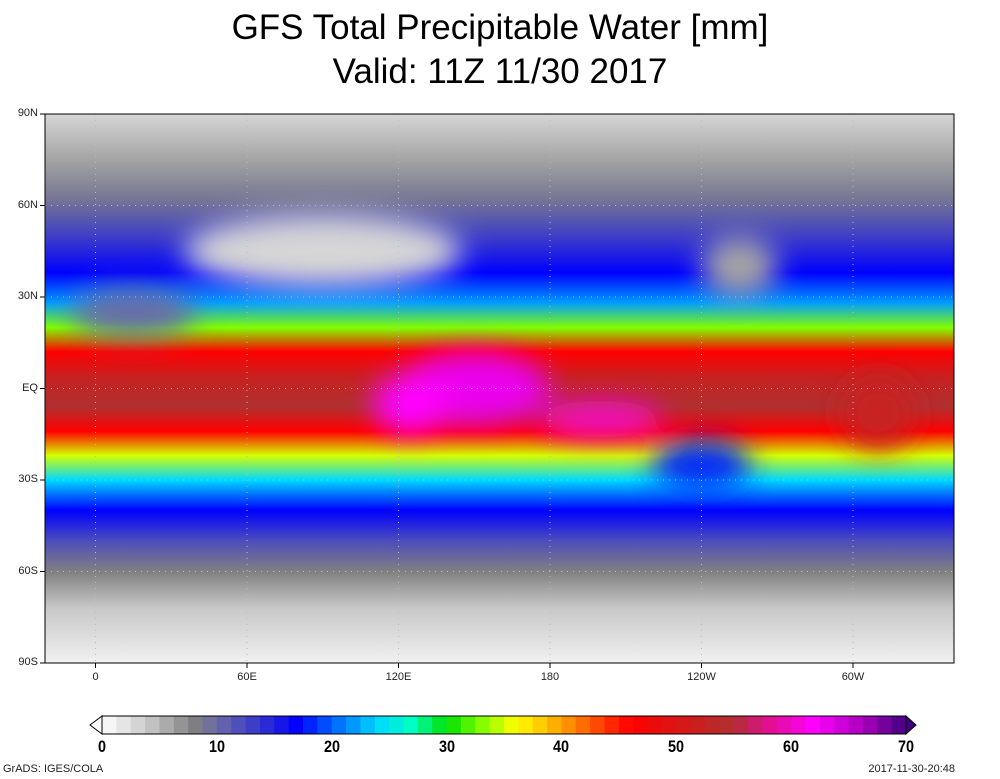  What do you see at coordinates (95, 677) in the screenshot?
I see `lon-label: 0` at bounding box center [95, 677].